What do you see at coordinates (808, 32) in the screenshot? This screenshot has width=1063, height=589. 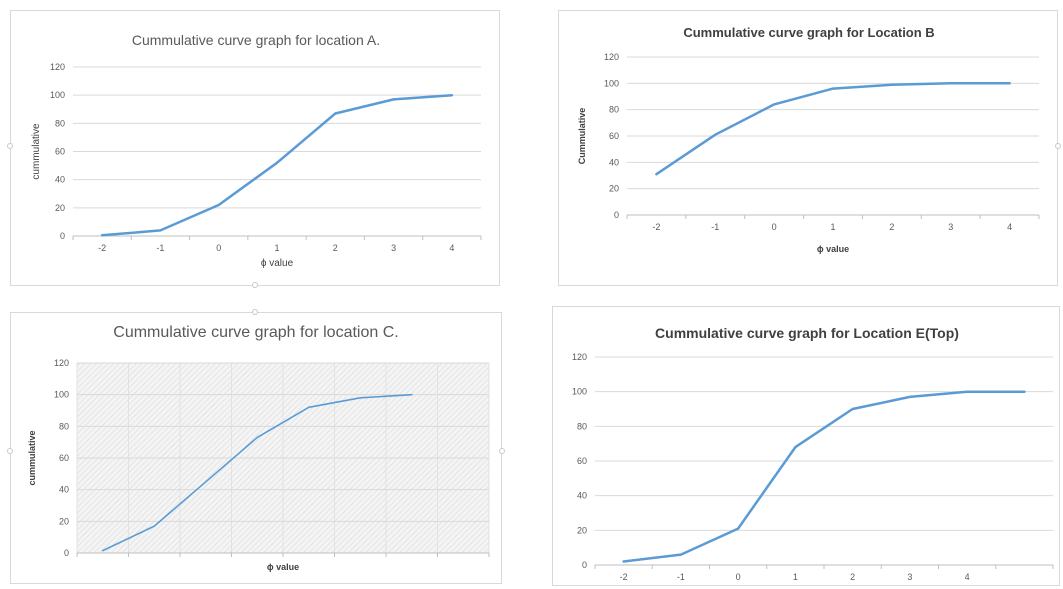 I see `chart-title: Cummulative curve graph for Location B` at bounding box center [808, 32].